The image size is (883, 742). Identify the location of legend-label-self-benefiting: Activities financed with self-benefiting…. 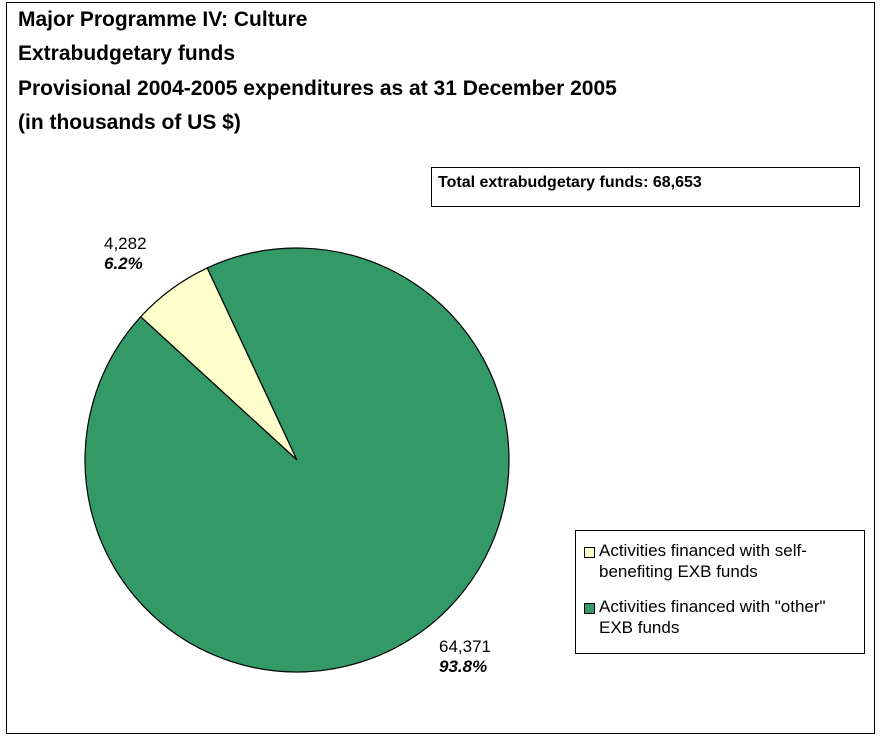
(703, 561).